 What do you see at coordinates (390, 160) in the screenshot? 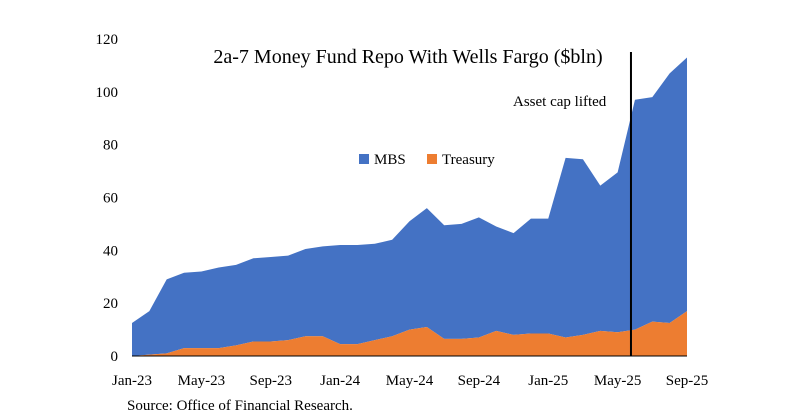
I see `legend-mbs-label: MBS` at bounding box center [390, 160].